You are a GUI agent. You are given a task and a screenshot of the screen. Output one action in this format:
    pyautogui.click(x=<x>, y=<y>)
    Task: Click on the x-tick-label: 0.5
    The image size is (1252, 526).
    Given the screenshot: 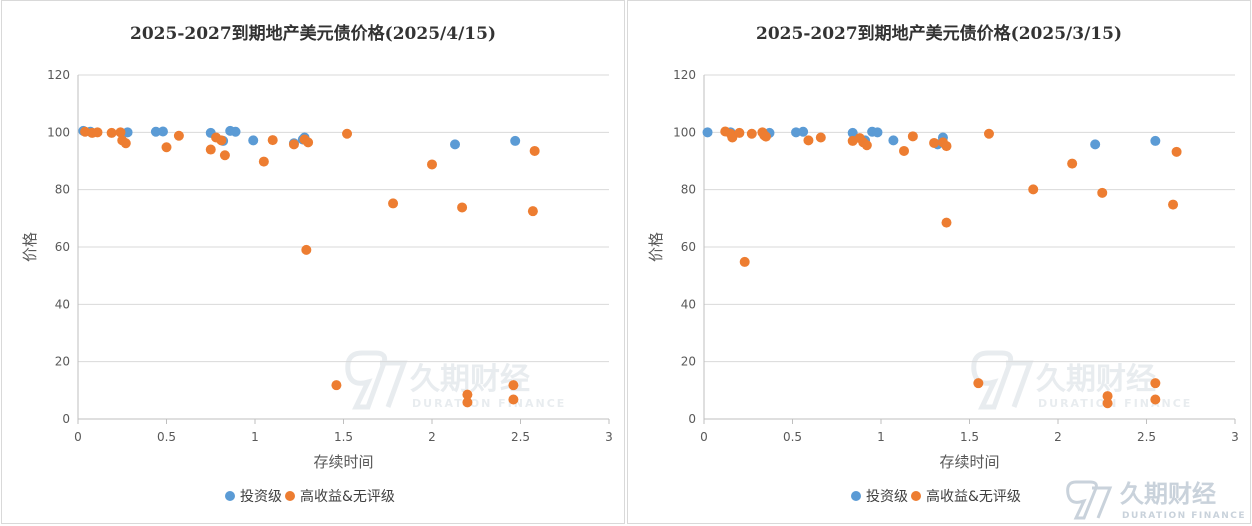 What is the action you would take?
    pyautogui.click(x=166, y=437)
    